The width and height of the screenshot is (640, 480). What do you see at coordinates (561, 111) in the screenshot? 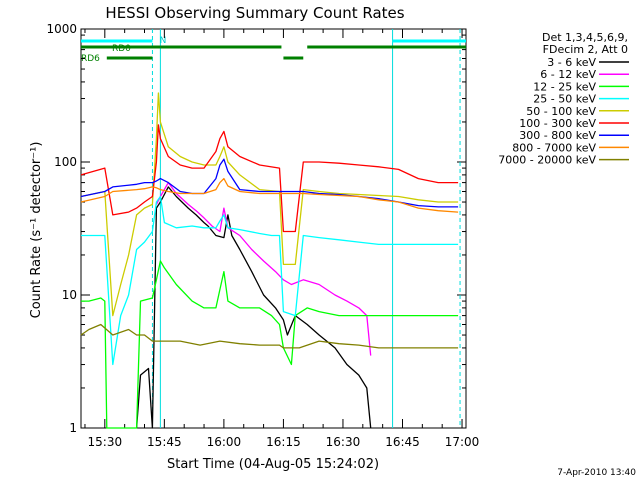
I see `legend-label: 50 - 100 keV` at bounding box center [561, 111].